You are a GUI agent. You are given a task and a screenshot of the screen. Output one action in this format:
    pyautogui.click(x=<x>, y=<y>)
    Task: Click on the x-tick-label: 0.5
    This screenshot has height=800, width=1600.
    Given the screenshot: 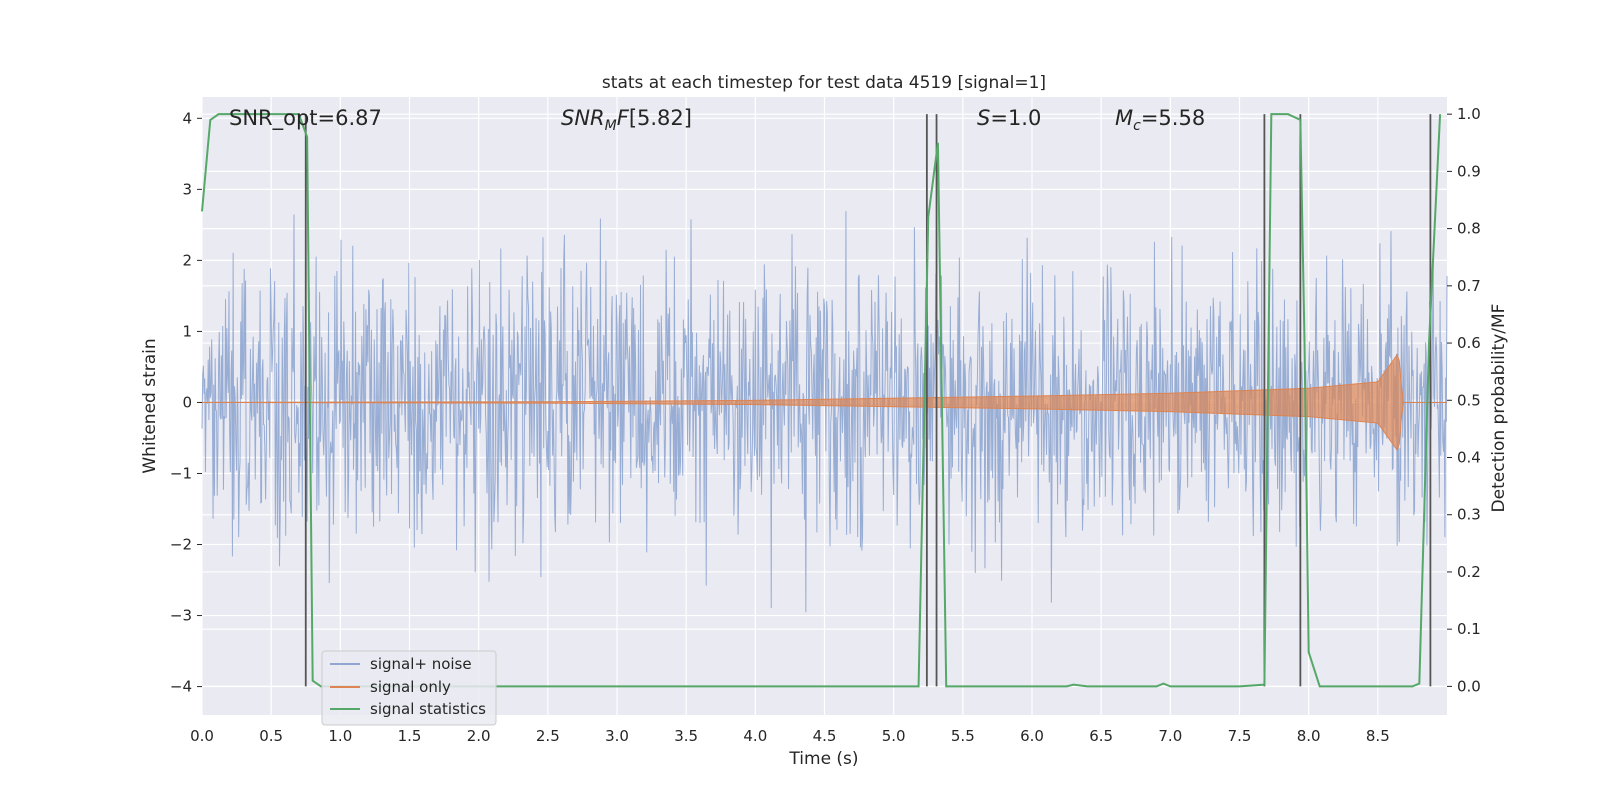 What is the action you would take?
    pyautogui.click(x=271, y=736)
    